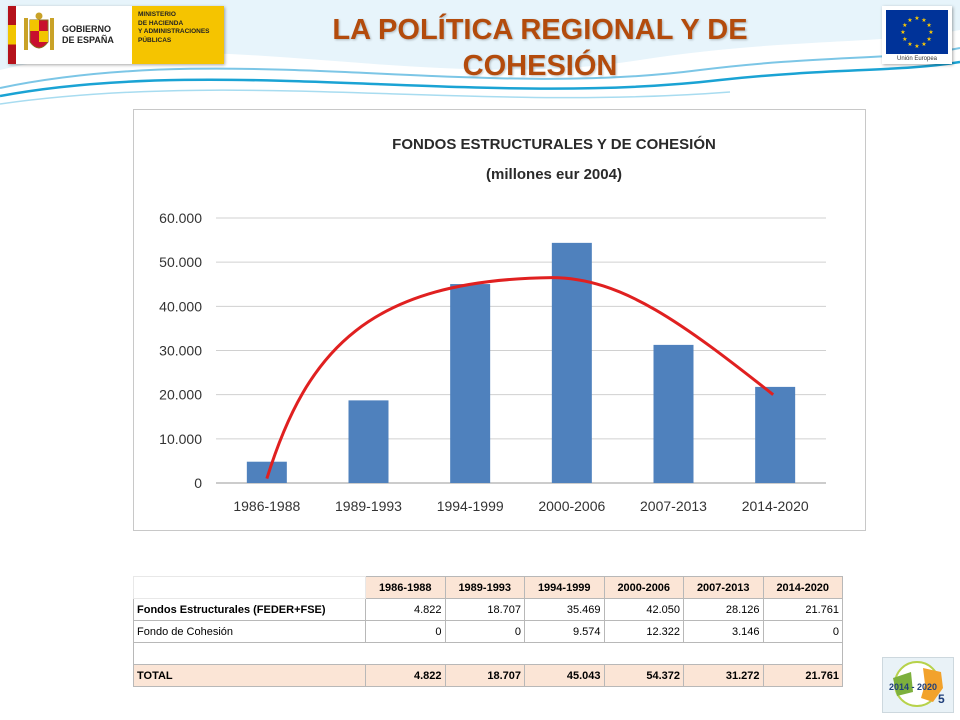 The image size is (960, 720). I want to click on flag-stripe, so click(12, 35).